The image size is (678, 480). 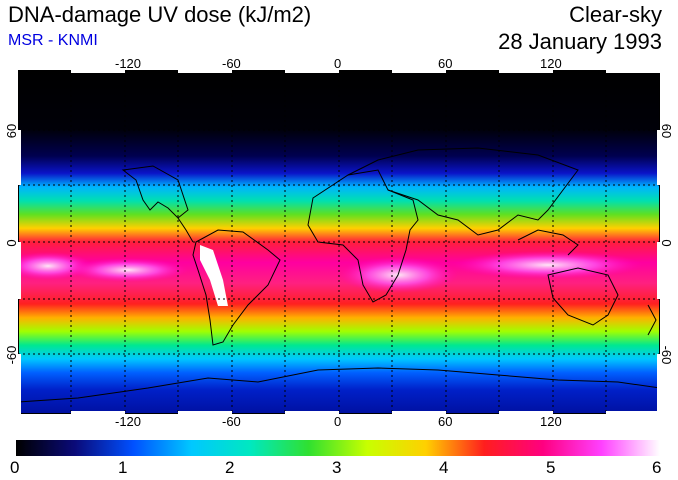 I want to click on colorbar-label: 3, so click(x=337, y=467).